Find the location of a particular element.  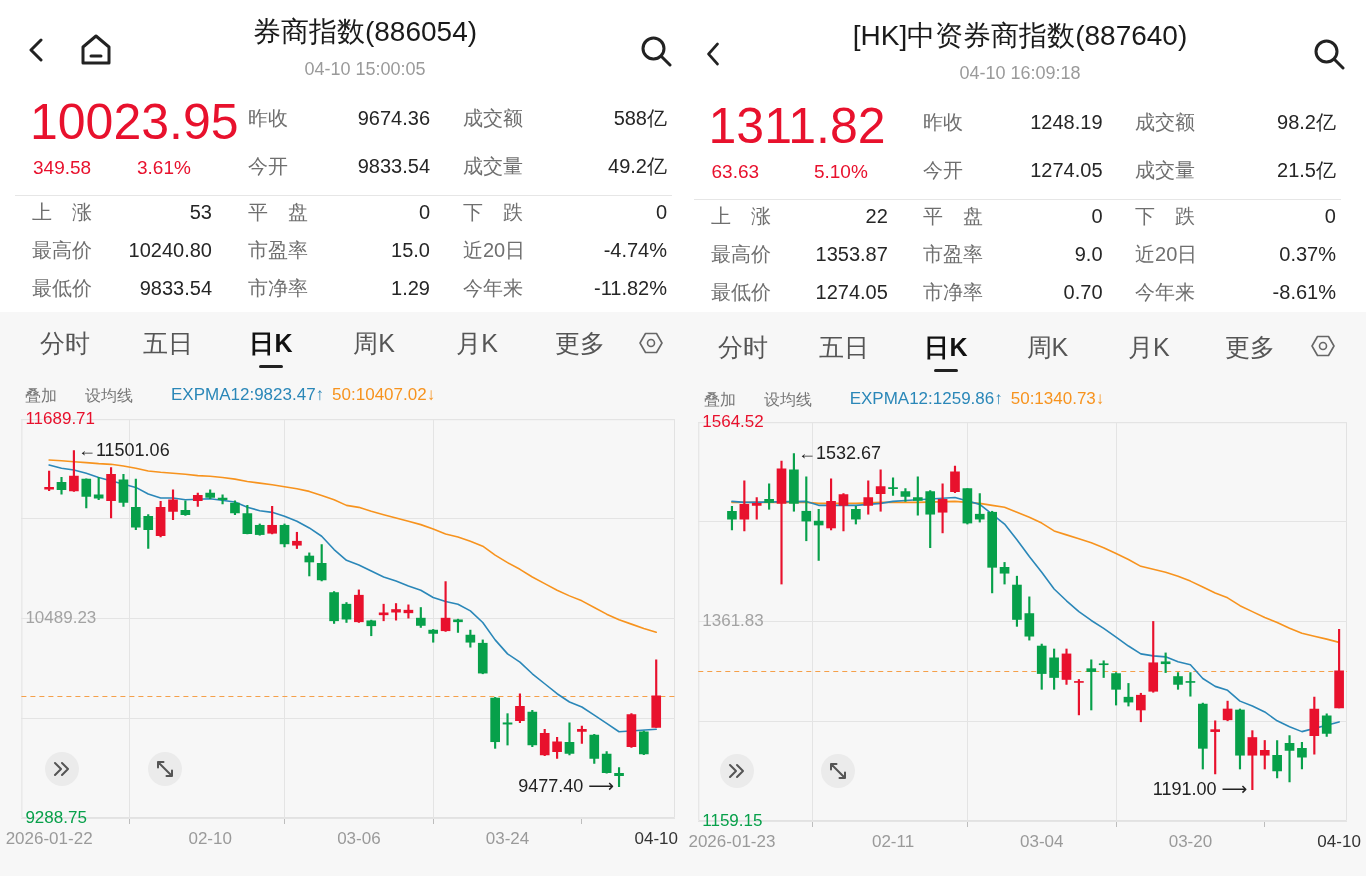

y-tick-label: 10489.23 is located at coordinates (61, 618).